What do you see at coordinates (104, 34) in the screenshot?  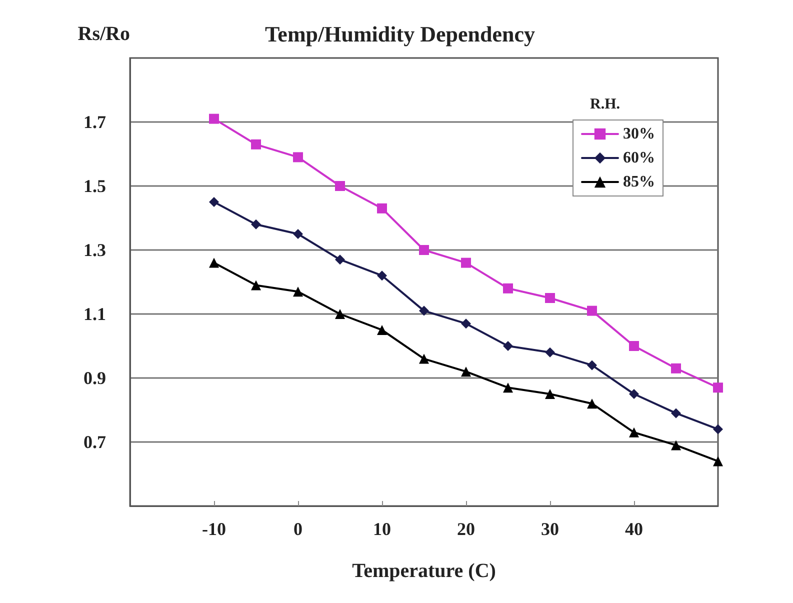 I see `y-axis-title: Rs/Ro` at bounding box center [104, 34].